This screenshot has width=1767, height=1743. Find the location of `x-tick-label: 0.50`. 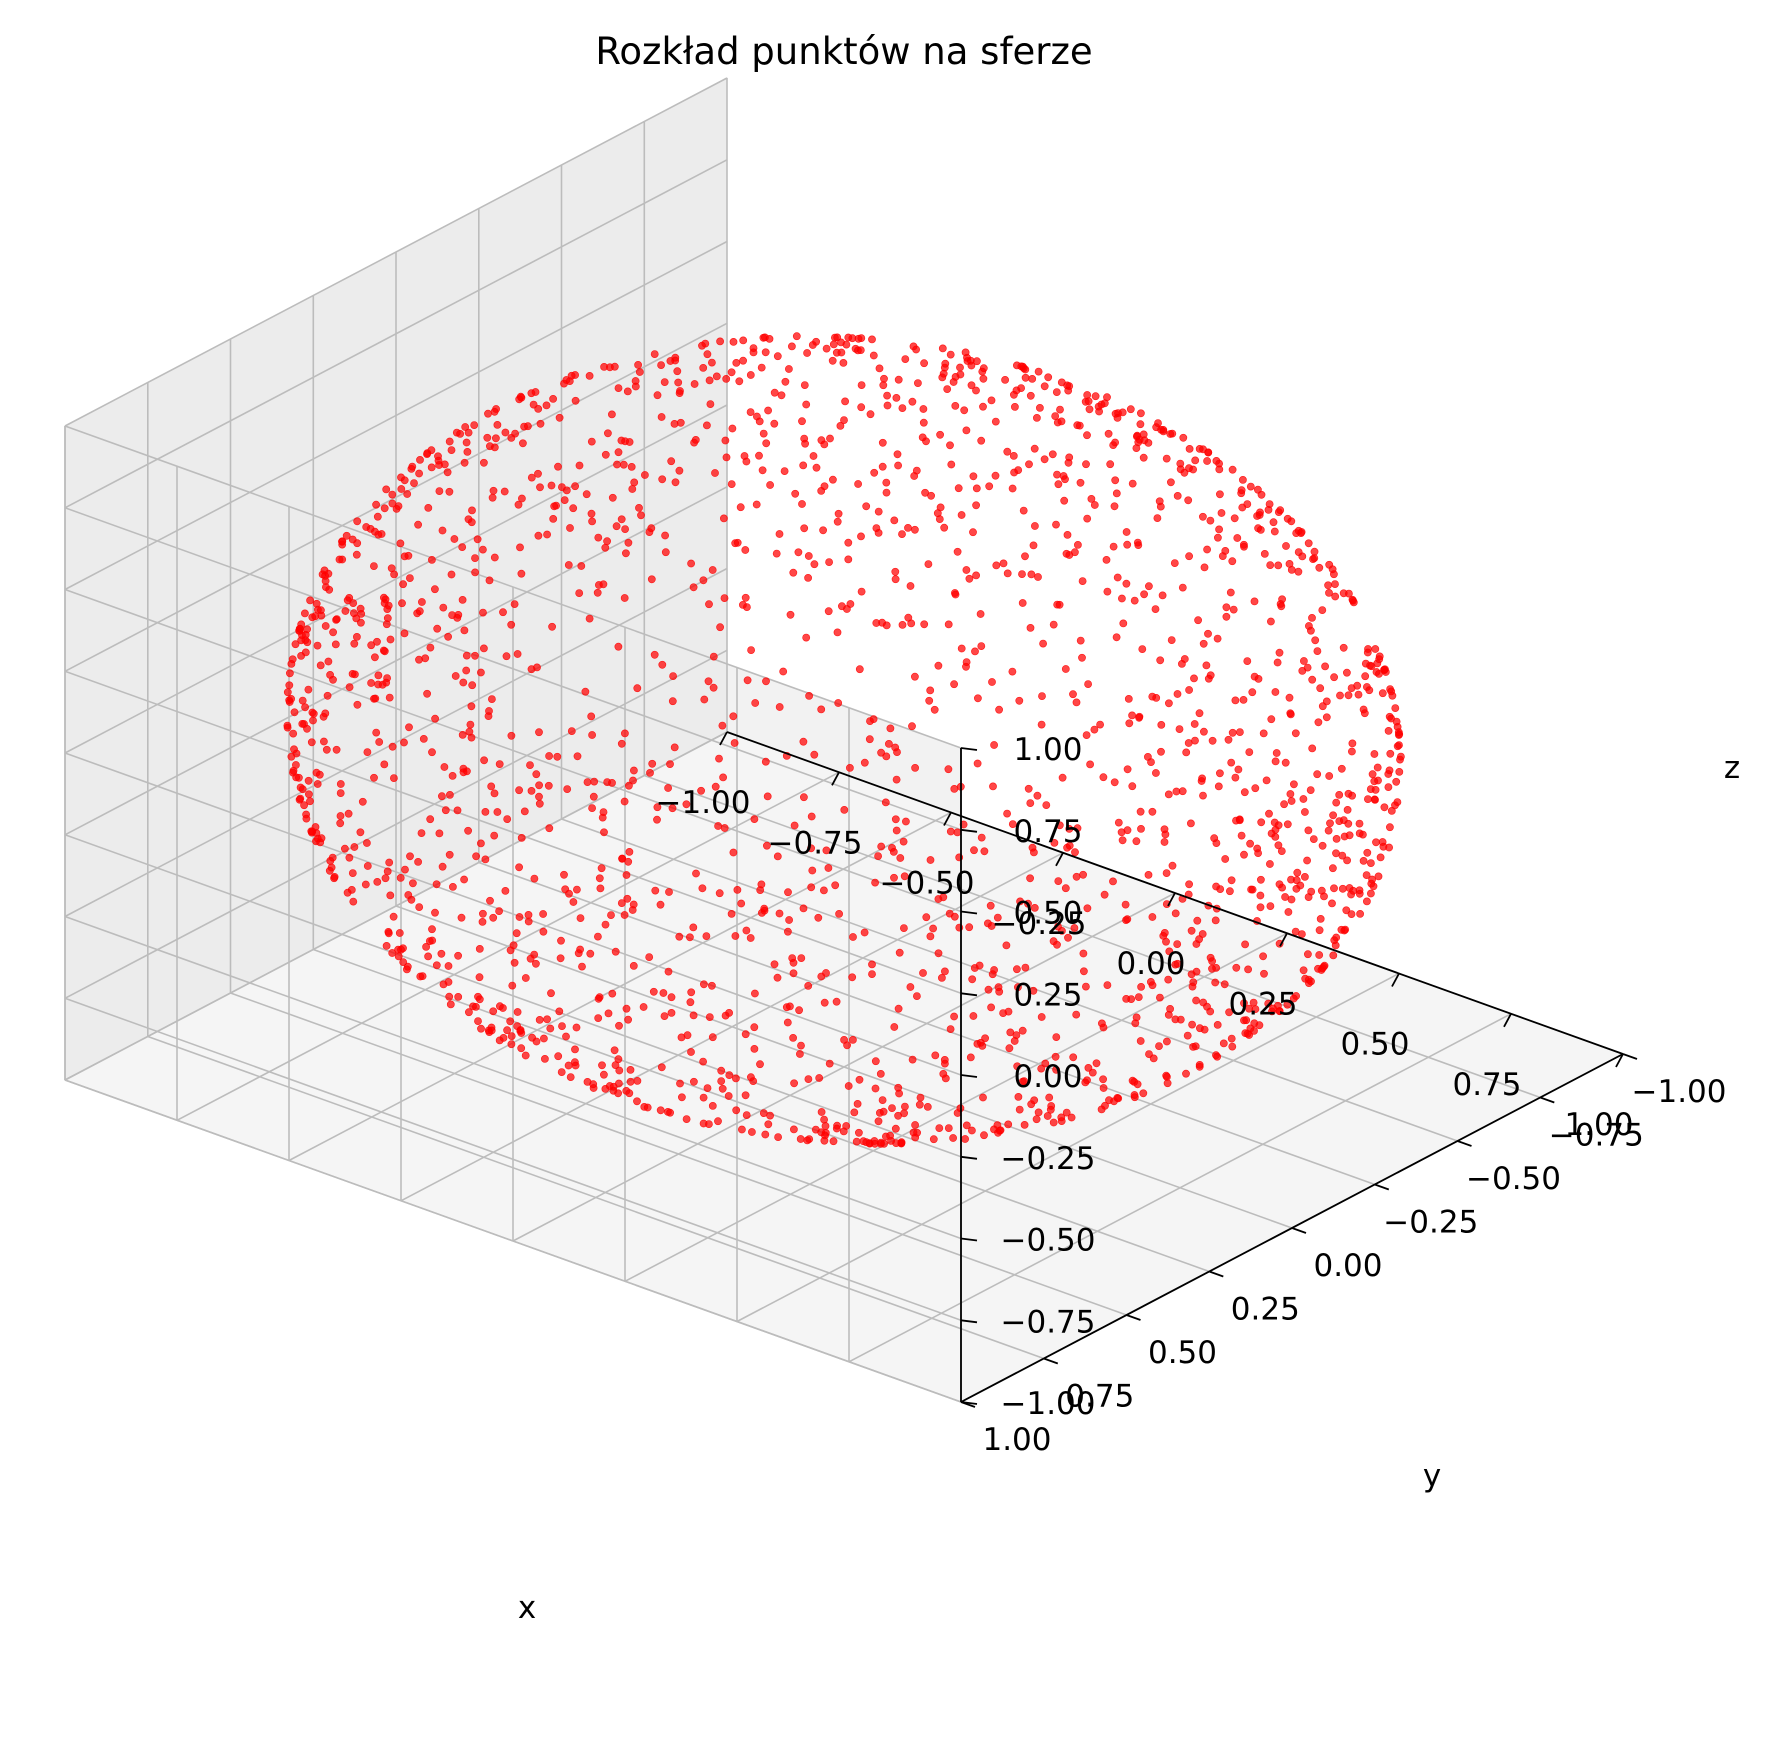

x-tick-label: 0.50 is located at coordinates (1374, 1045).